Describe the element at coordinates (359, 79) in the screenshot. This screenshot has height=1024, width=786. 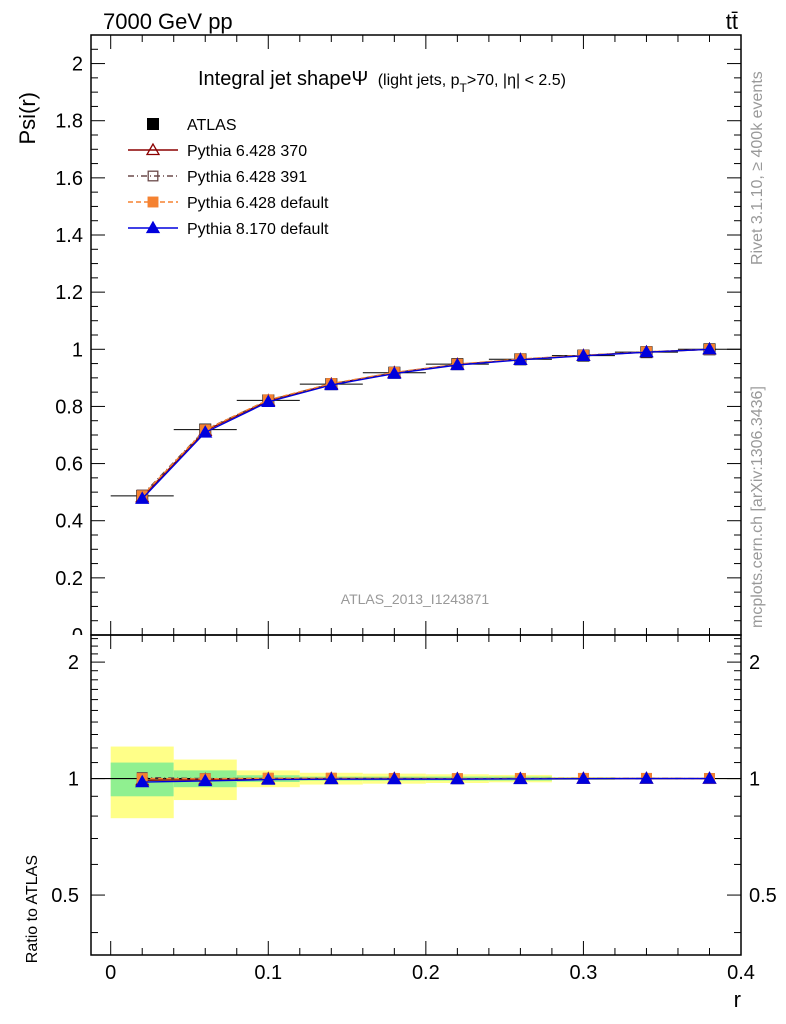
I see `plot-title-symbol: Ψ` at that location.